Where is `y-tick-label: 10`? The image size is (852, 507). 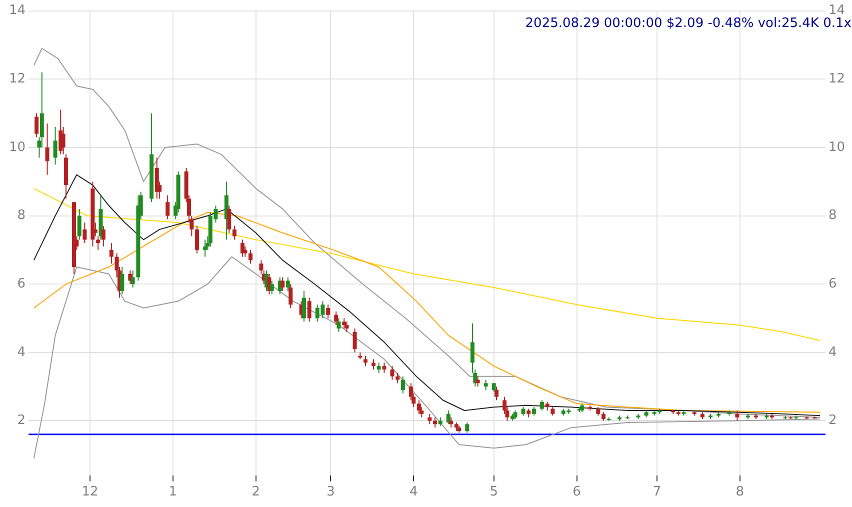
y-tick-label: 10 is located at coordinates (17, 147).